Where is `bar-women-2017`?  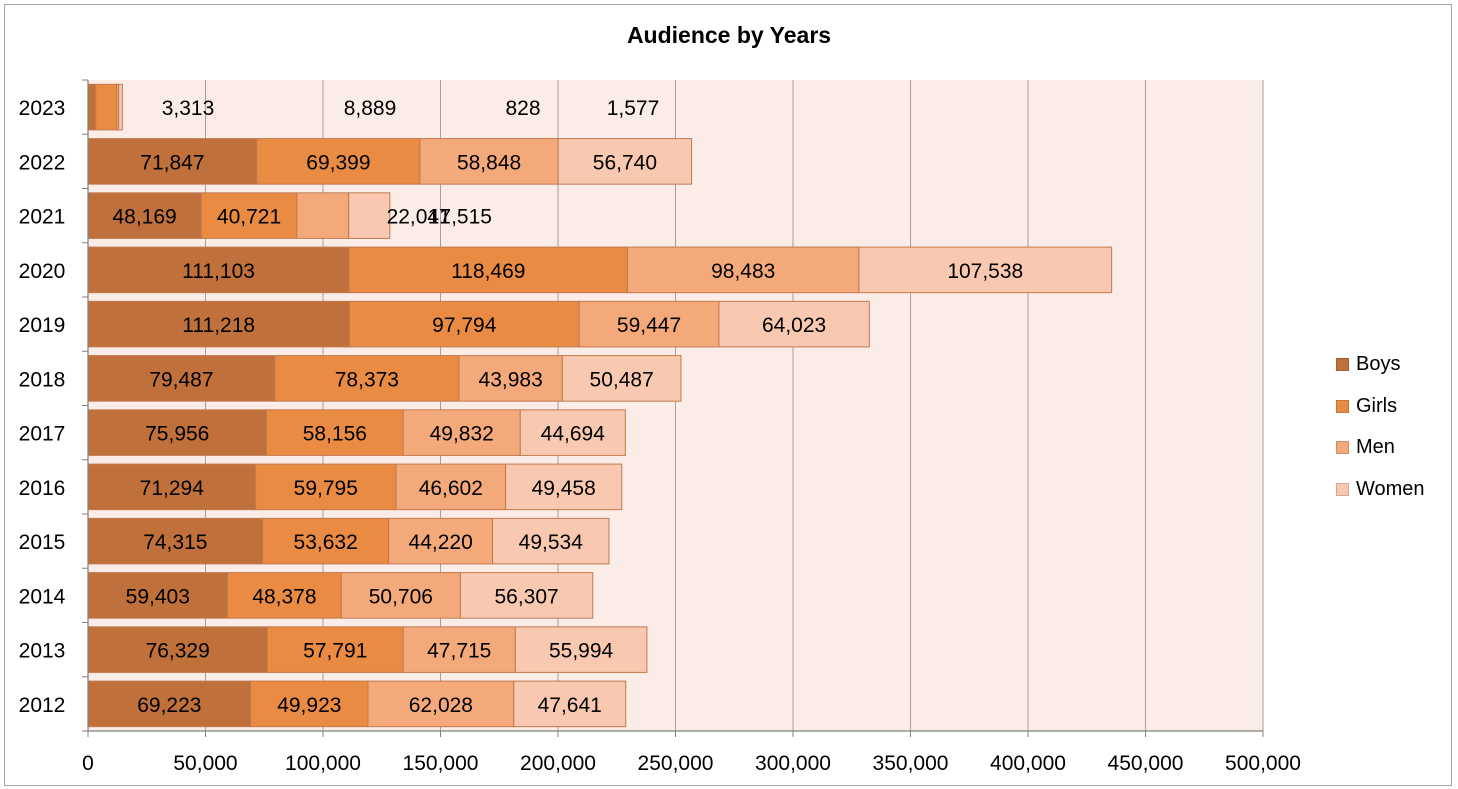
bar-women-2017 is located at coordinates (572, 432).